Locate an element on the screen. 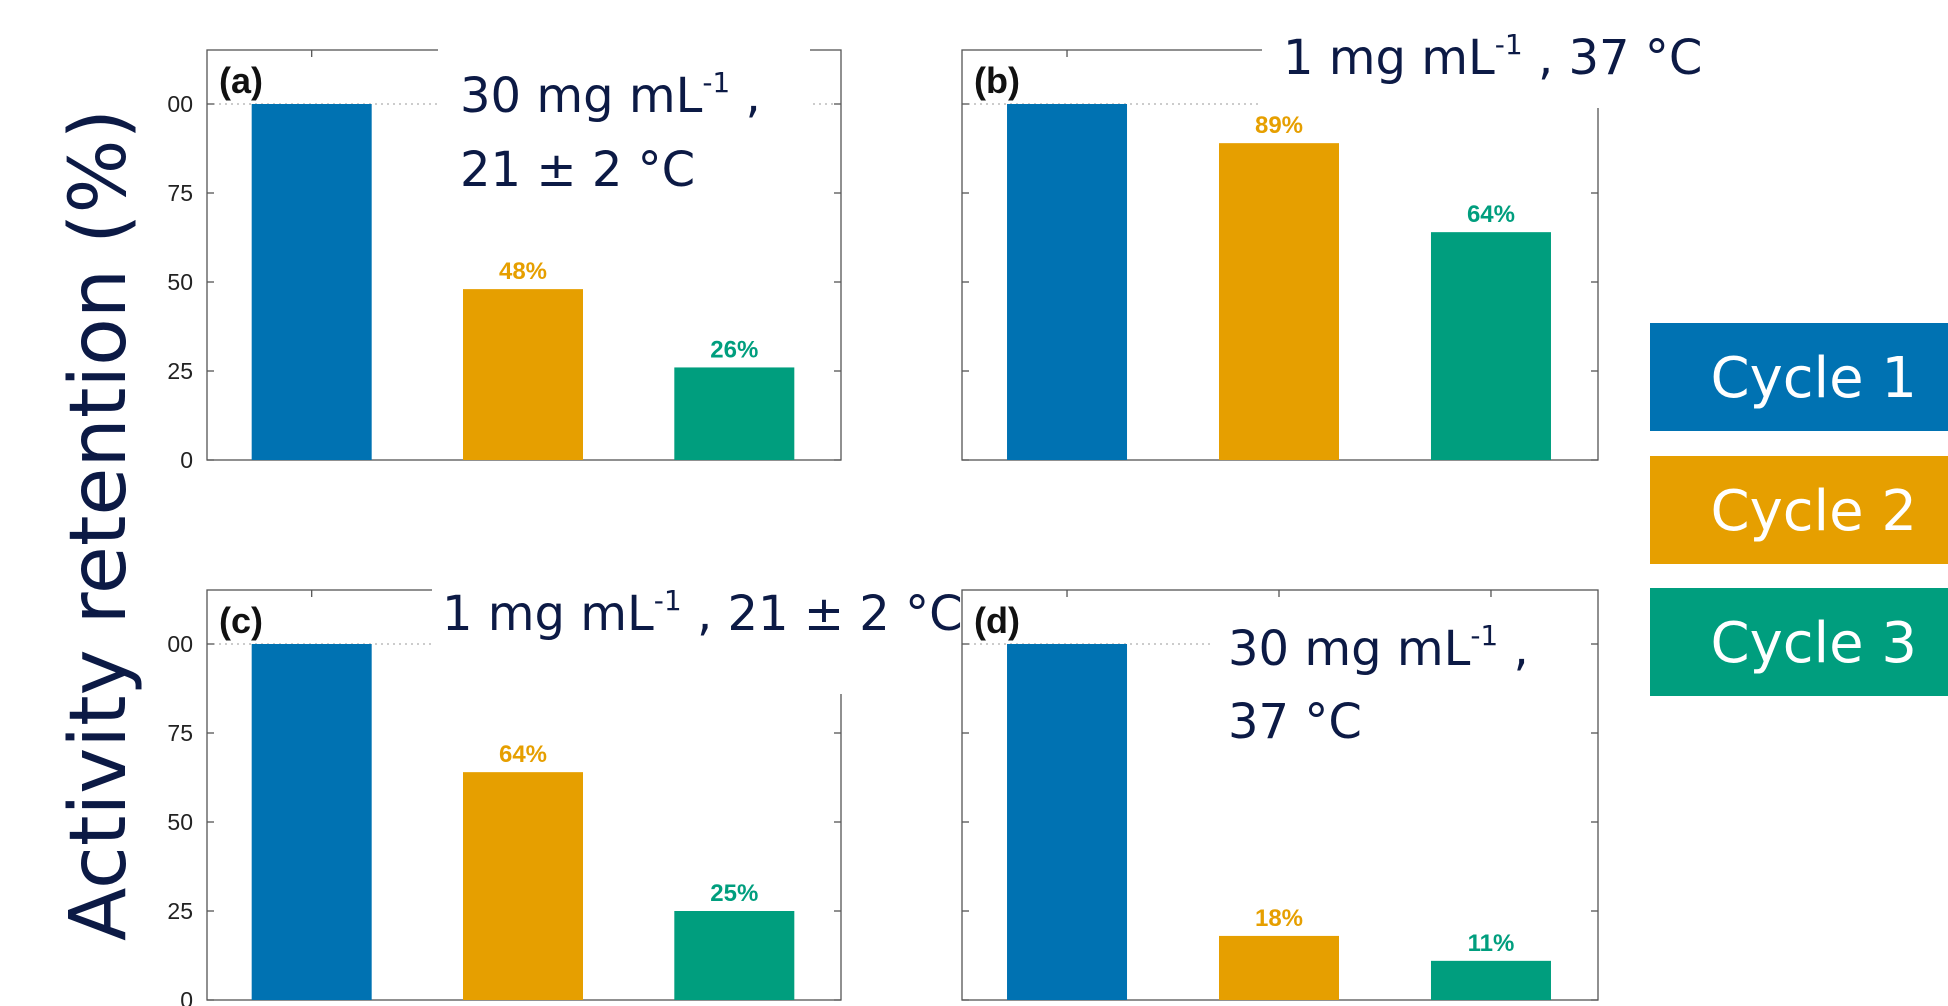  panel-label: (b) is located at coordinates (997, 80).